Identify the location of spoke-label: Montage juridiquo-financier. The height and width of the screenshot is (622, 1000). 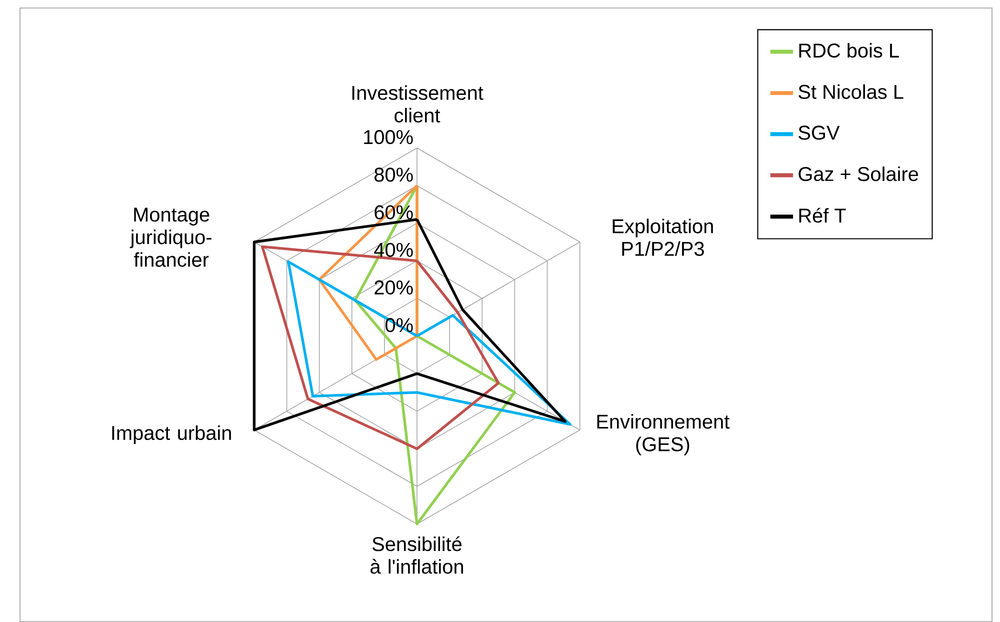
(171, 237).